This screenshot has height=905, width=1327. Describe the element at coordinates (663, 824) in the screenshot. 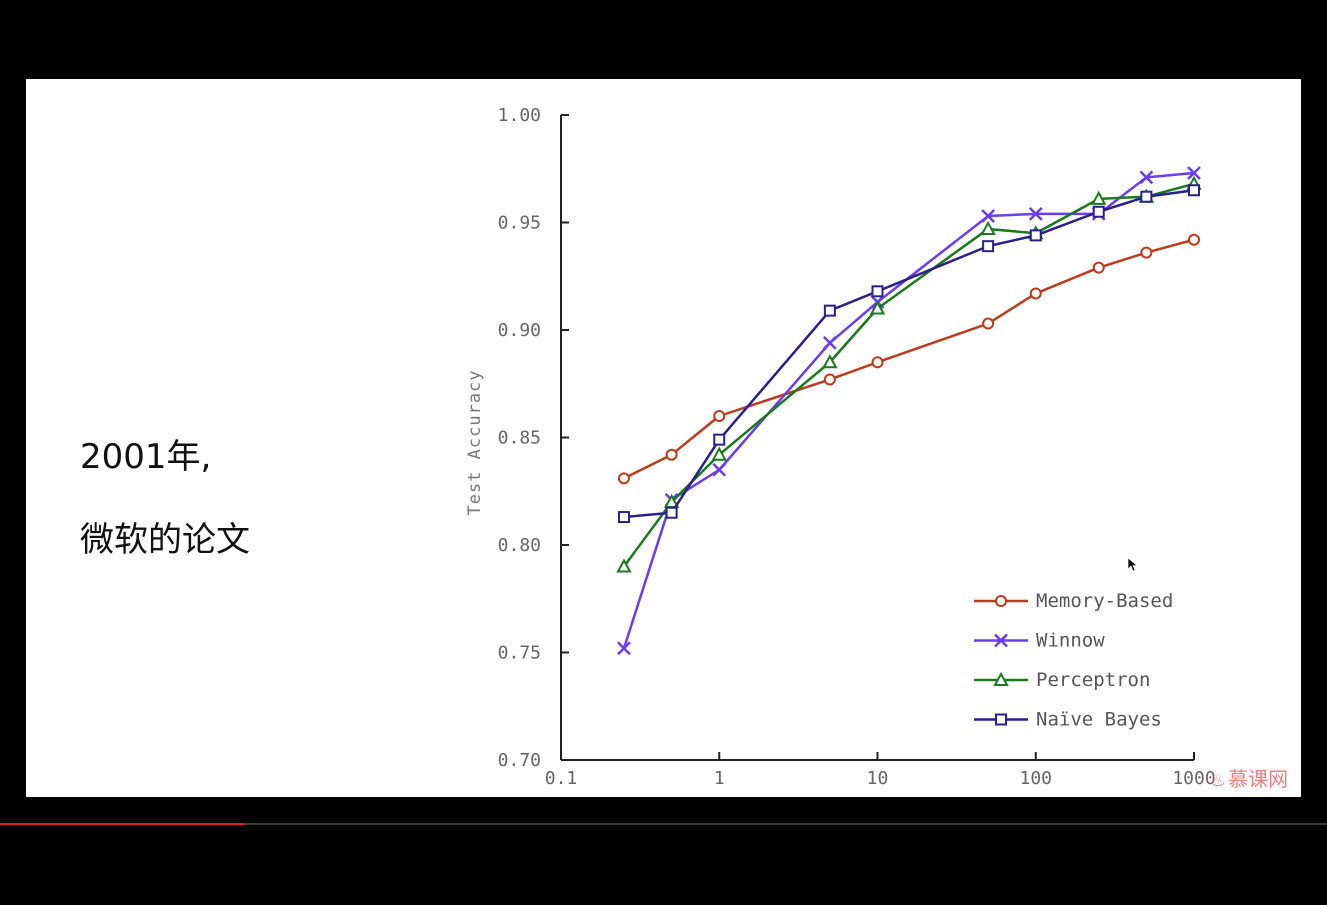

I see `video-progress-bar` at that location.